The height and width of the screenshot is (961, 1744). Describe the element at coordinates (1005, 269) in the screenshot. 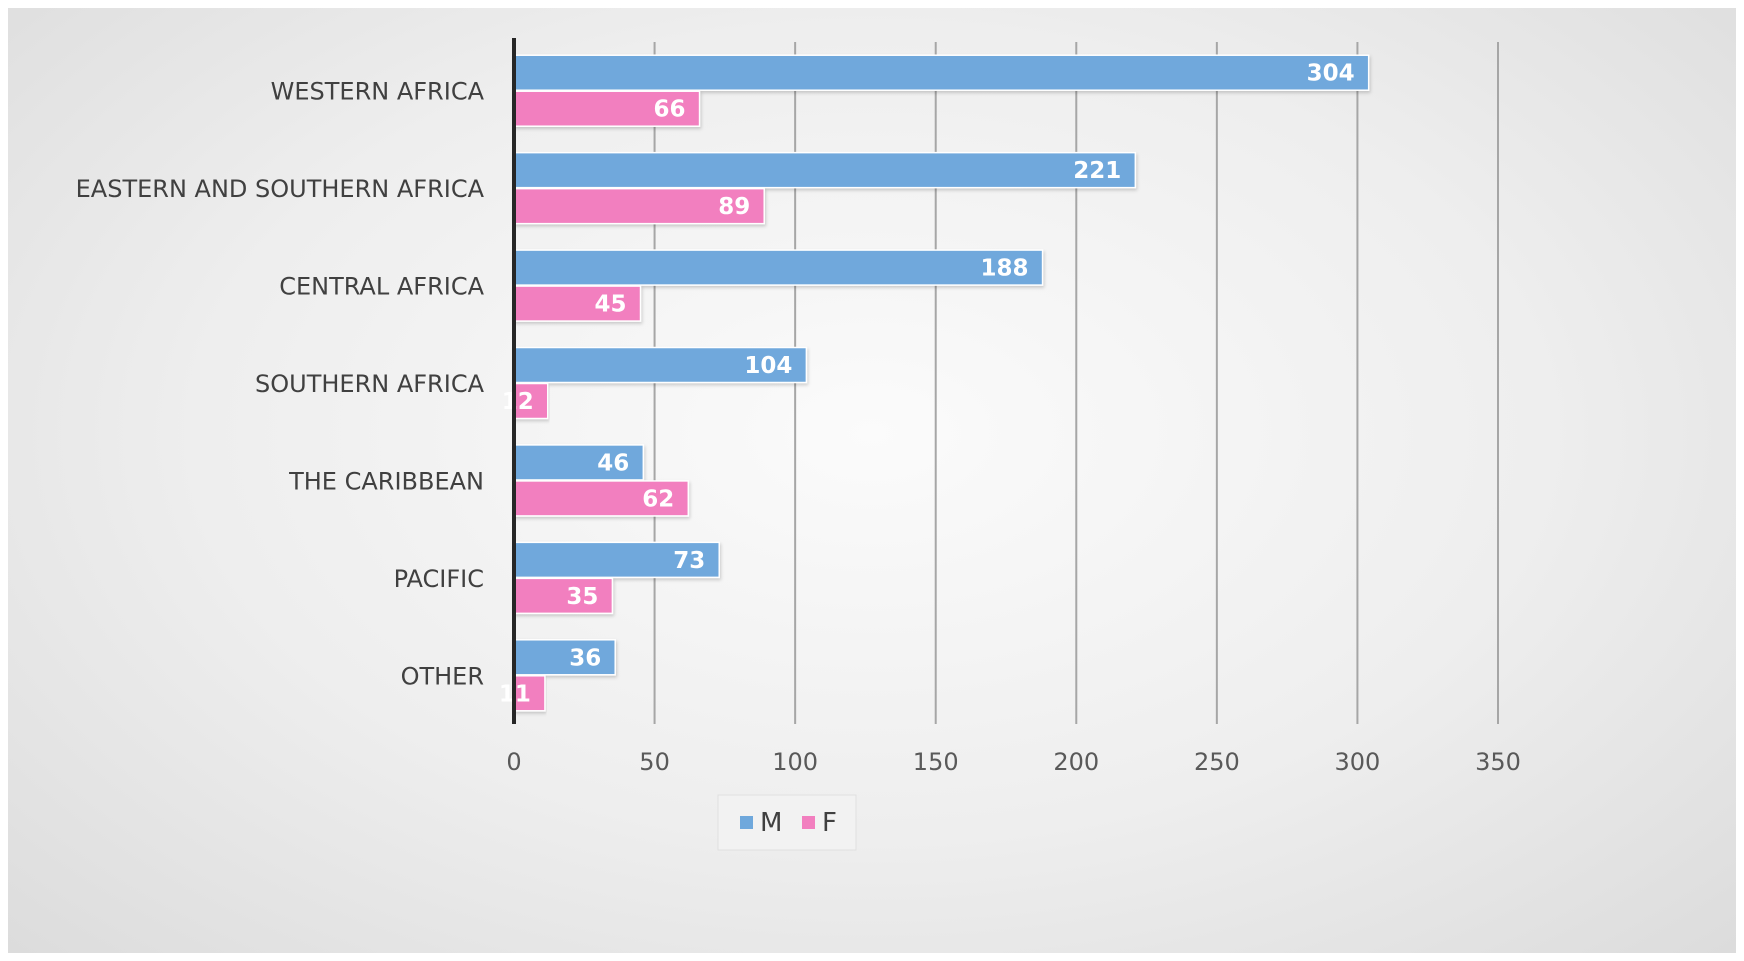

I see `data-label: 188` at that location.